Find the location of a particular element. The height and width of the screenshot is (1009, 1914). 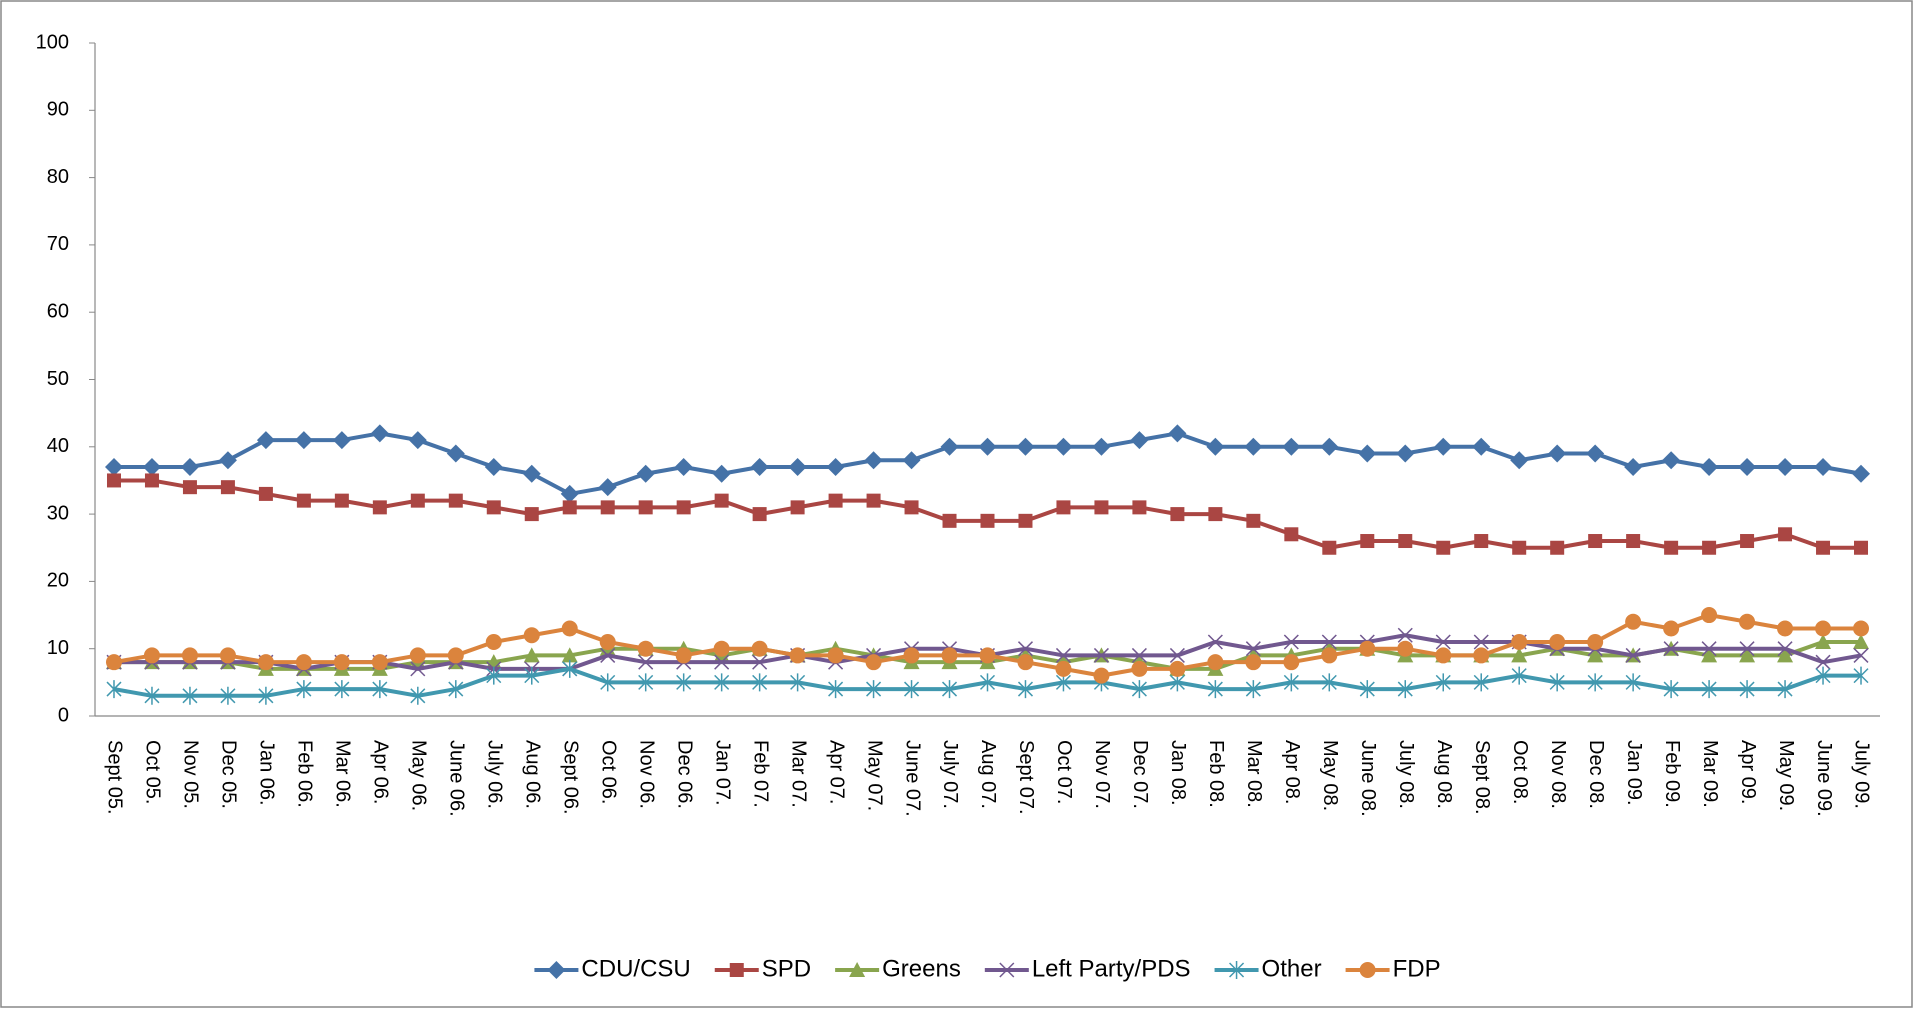

y-tick-label: 30 is located at coordinates (58, 513).